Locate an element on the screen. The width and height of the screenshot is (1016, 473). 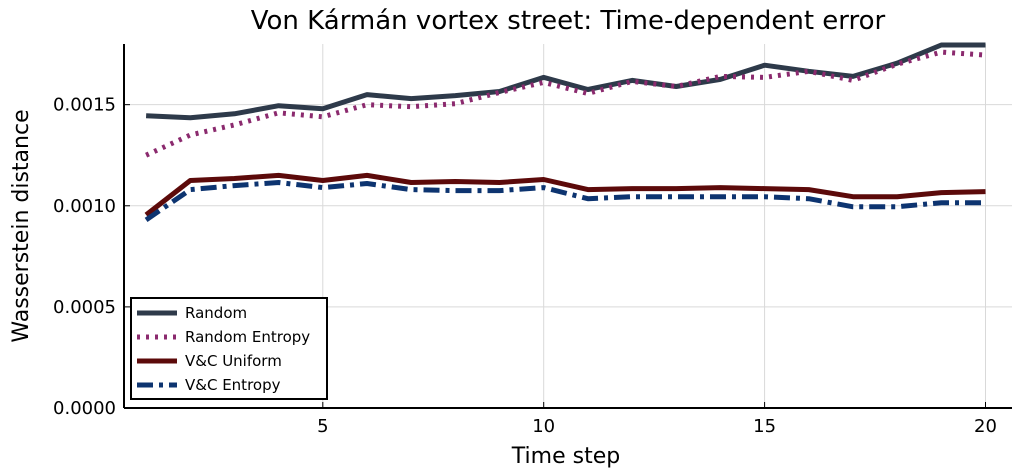
x-tick-label: 10 is located at coordinates (543, 426).